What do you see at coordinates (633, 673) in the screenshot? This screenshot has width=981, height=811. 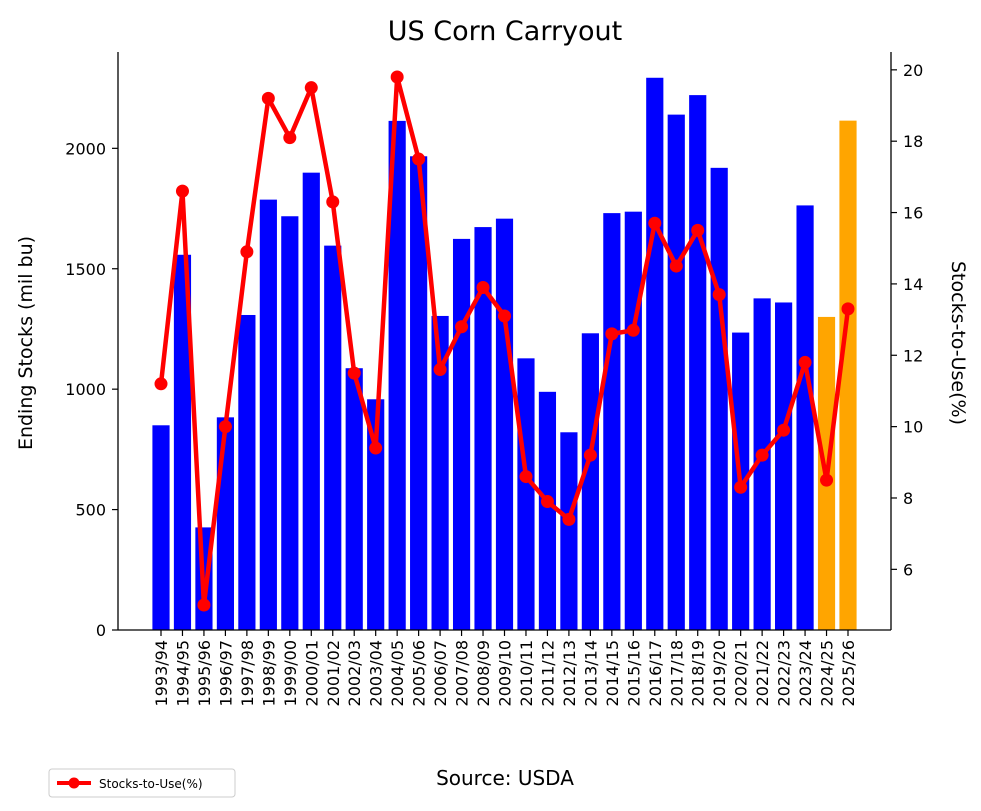 I see `x-tick-label: 2015/16` at bounding box center [633, 673].